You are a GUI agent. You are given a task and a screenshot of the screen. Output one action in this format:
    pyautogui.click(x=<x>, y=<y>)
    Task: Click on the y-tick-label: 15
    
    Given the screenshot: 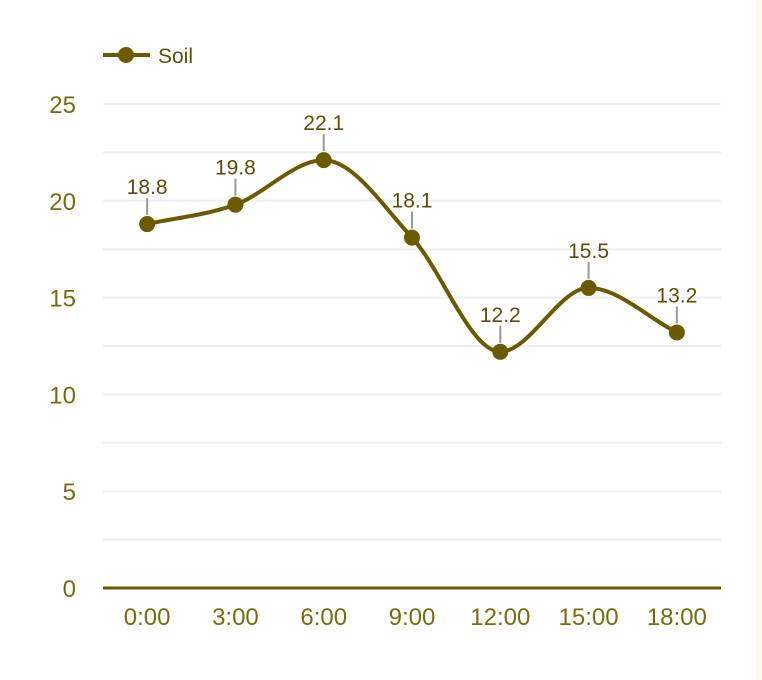 What is the action you would take?
    pyautogui.click(x=62, y=299)
    